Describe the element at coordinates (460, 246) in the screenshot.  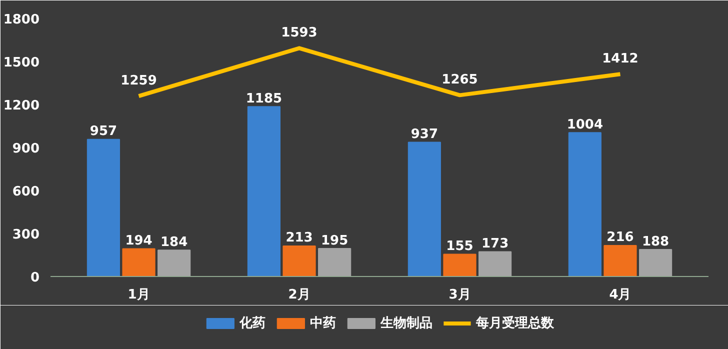
I see `data-label: 155` at that location.